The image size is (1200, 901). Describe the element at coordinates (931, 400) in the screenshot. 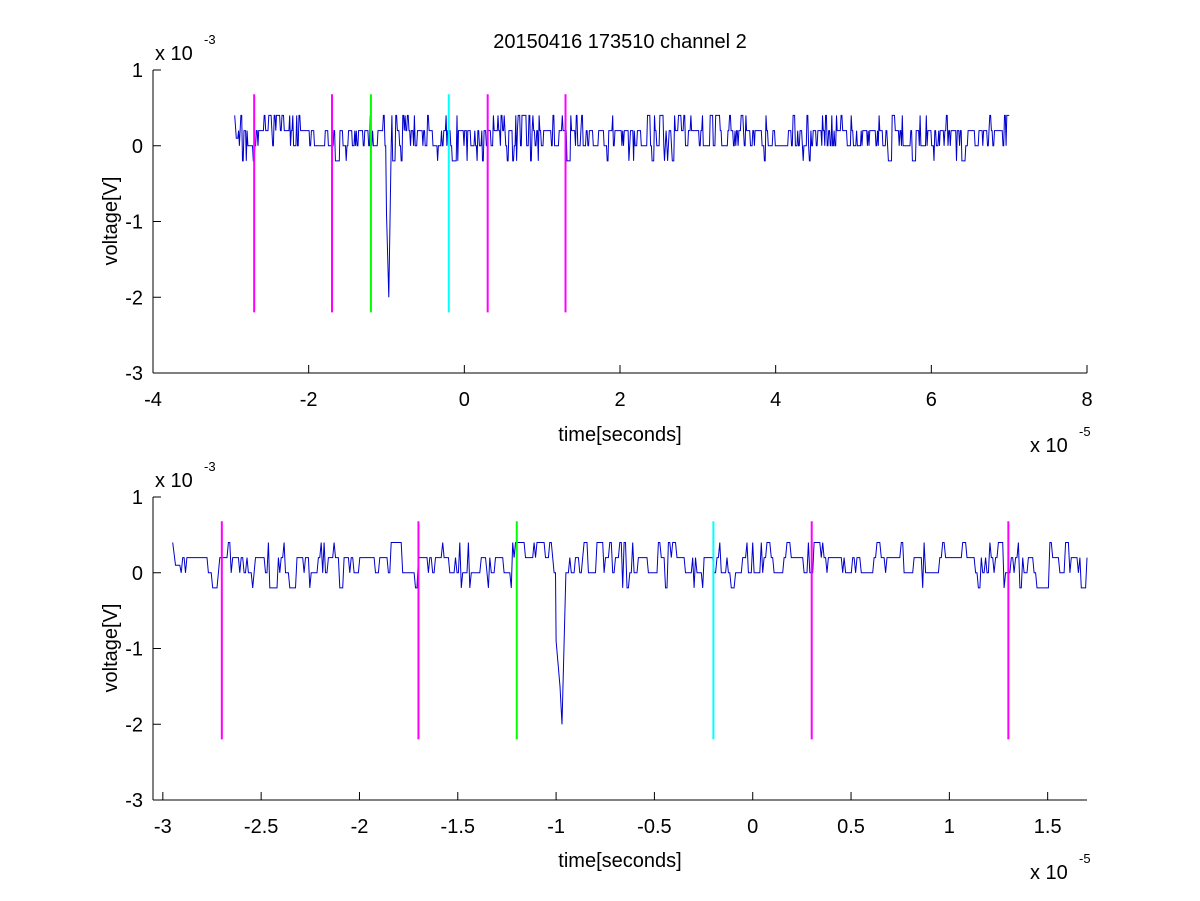

I see `x-tick-label: 6` at that location.